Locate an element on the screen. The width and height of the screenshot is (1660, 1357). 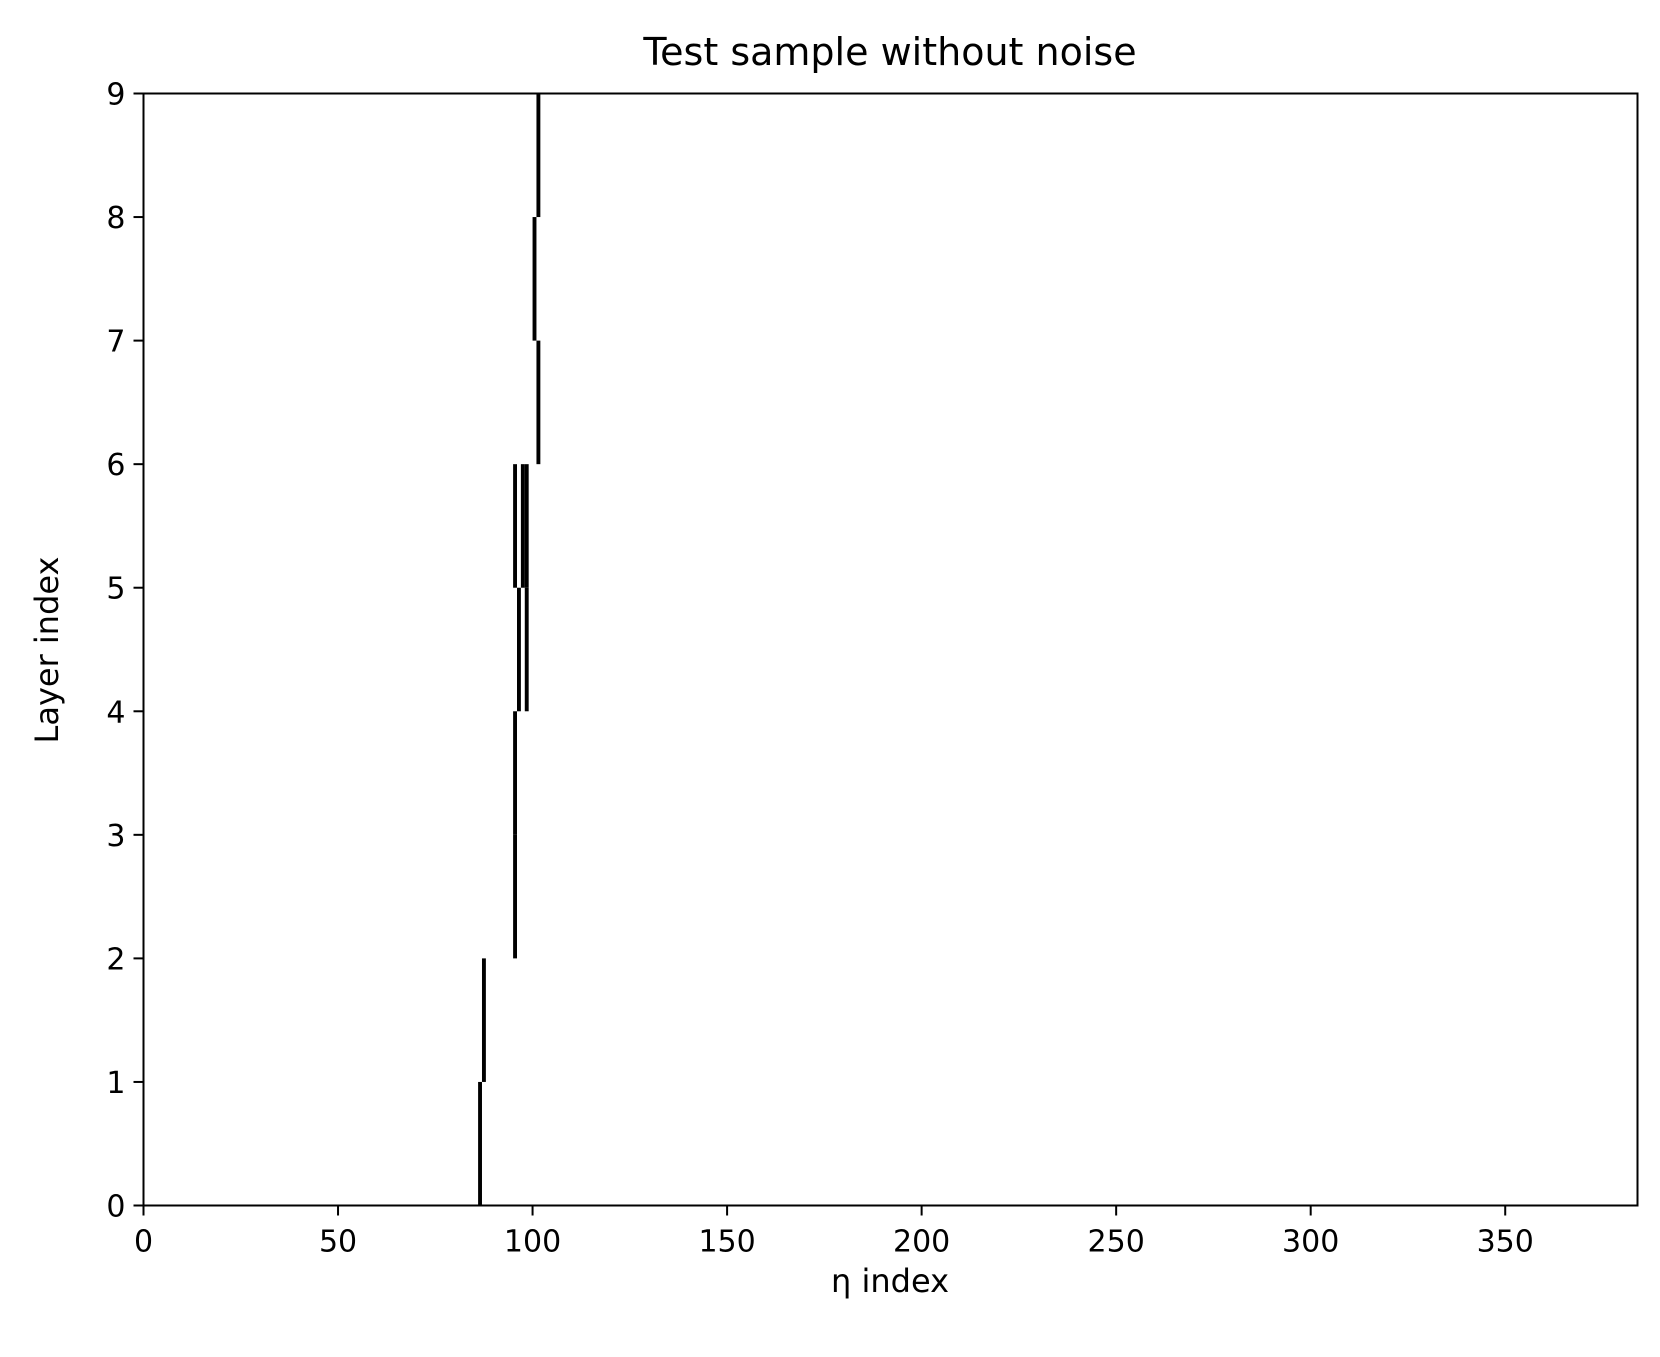
y-tick-label-0: 0 is located at coordinates (115, 1207).